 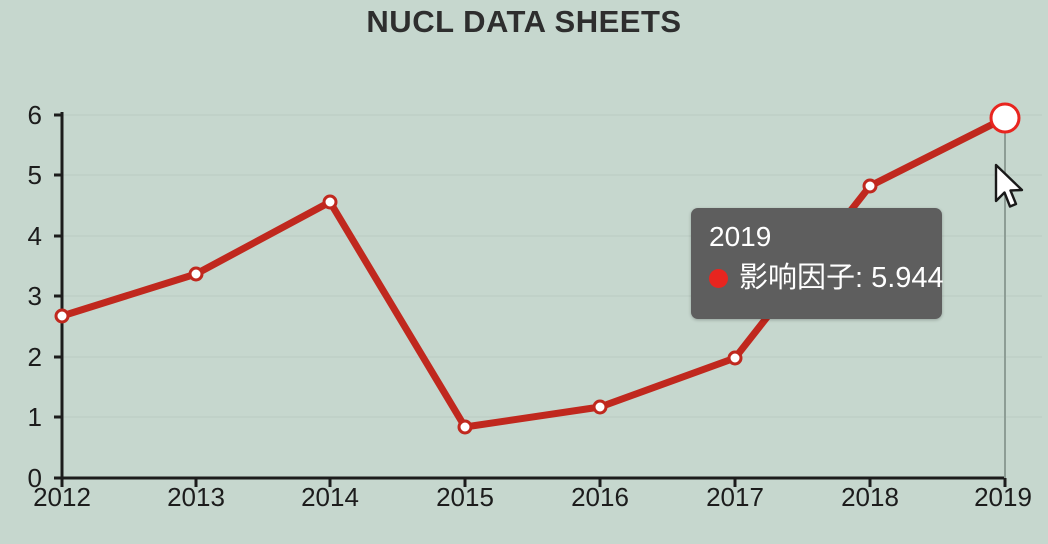 What do you see at coordinates (34, 175) in the screenshot?
I see `y-tick-label-5: 5` at bounding box center [34, 175].